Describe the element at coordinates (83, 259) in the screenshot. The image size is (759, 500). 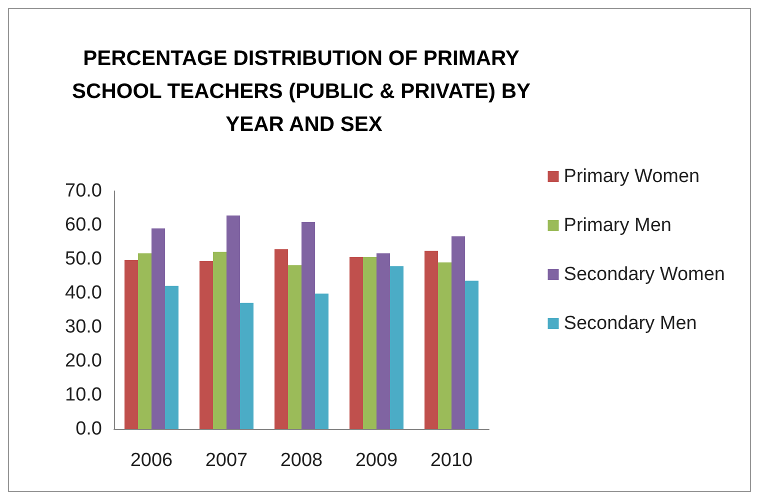
I see `y-tick-label: 50.0` at that location.